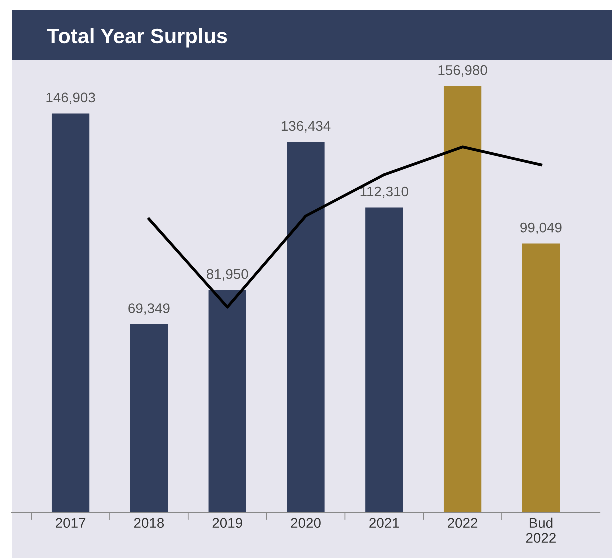 This screenshot has height=558, width=612. What do you see at coordinates (541, 531) in the screenshot?
I see `x-tick-label: Bud 2022` at bounding box center [541, 531].